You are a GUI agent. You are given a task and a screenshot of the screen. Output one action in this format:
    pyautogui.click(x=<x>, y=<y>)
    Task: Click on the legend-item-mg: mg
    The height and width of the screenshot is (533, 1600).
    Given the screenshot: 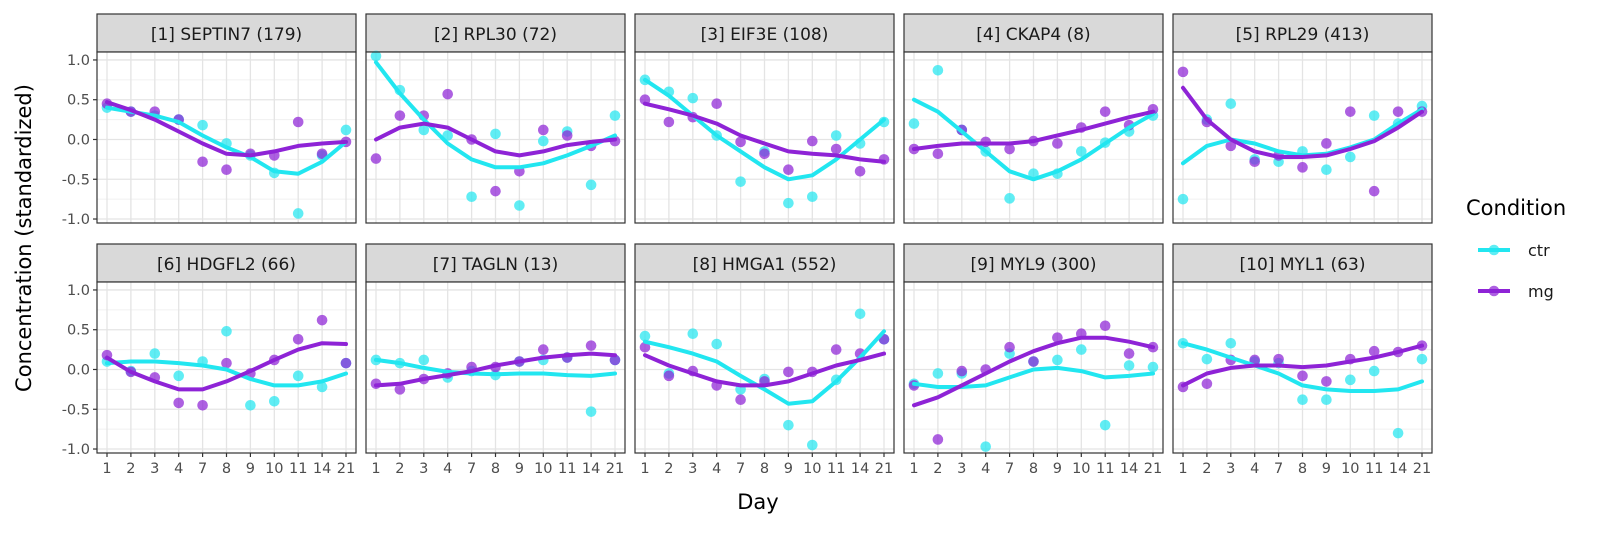 What is the action you would take?
    pyautogui.click(x=1516, y=291)
    